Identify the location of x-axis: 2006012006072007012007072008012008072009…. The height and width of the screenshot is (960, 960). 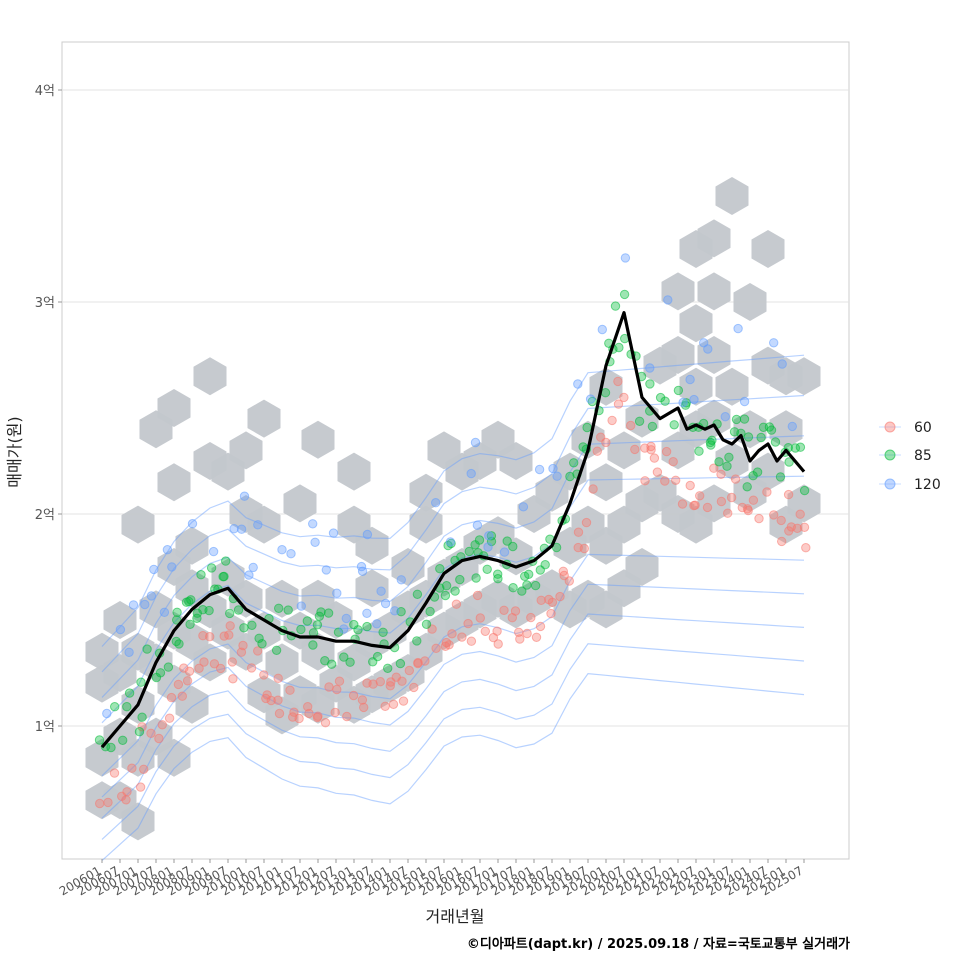
(431, 879).